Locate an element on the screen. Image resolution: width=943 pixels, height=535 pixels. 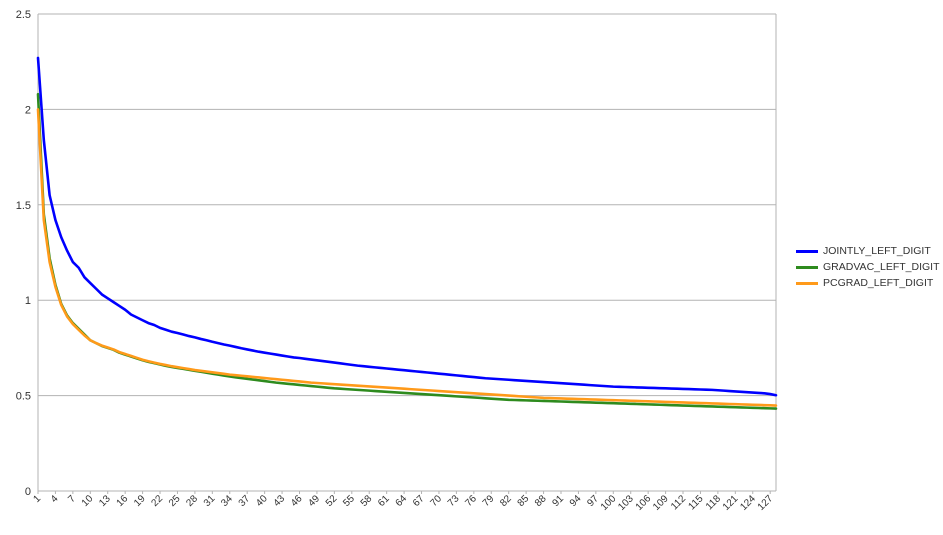
x-tick-label: 88 is located at coordinates (541, 501).